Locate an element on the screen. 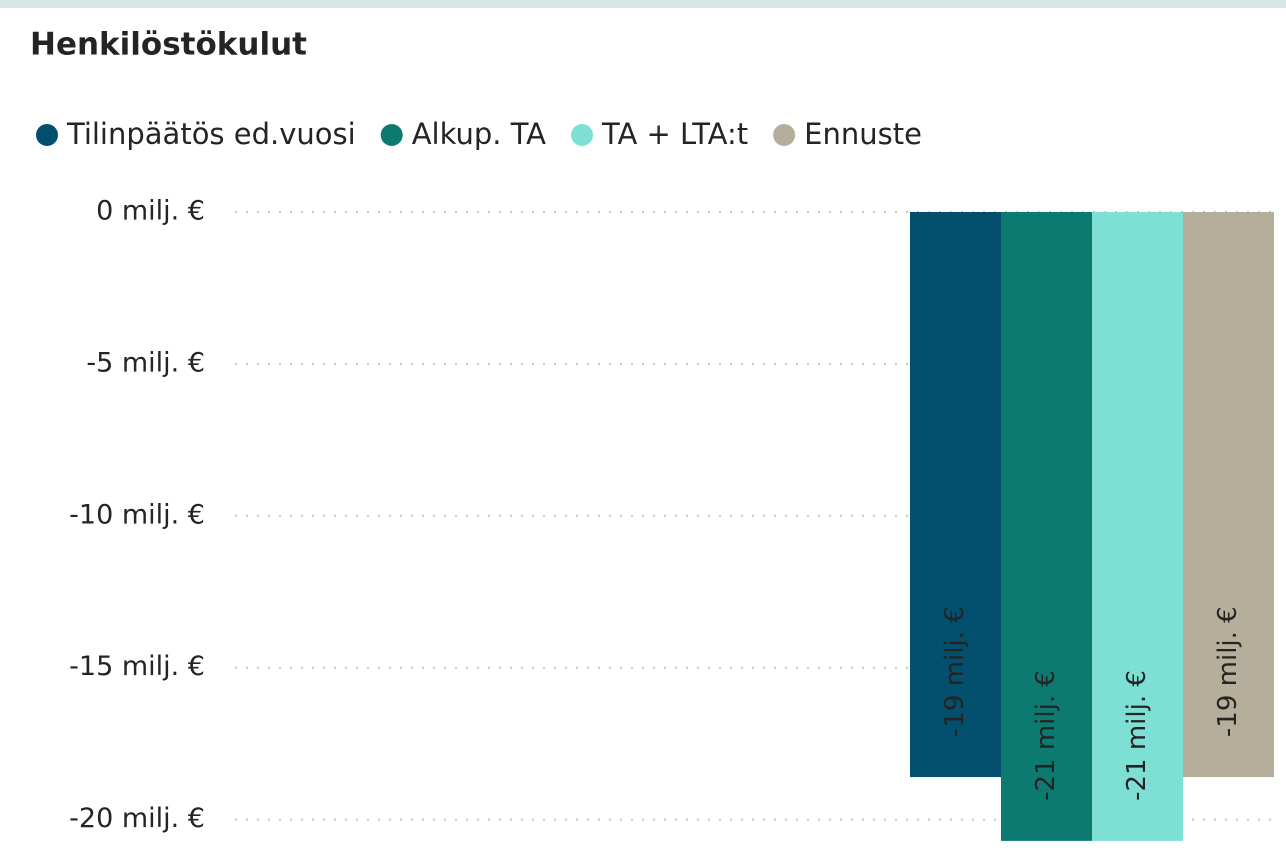  y-tick-label: -20 milj. € is located at coordinates (137, 818).